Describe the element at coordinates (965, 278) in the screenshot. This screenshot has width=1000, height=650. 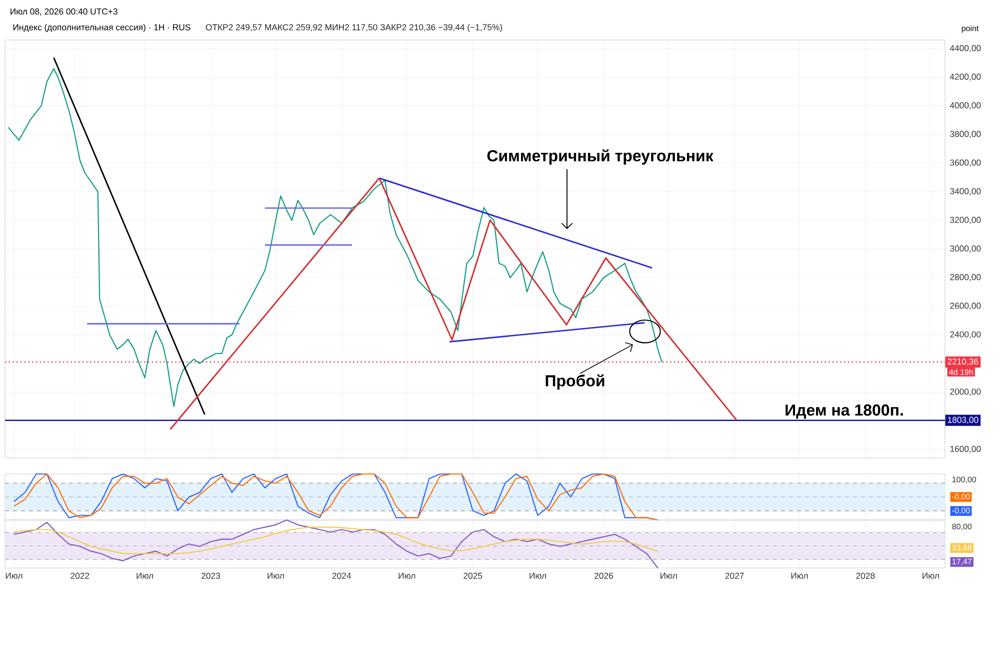
I see `y-tick-label: 2800,00` at that location.